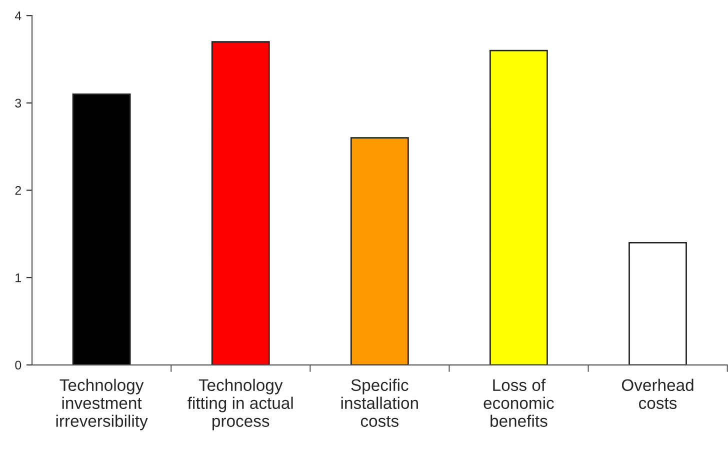  I want to click on x-tick-label: Loss of economic benefits, so click(519, 402).